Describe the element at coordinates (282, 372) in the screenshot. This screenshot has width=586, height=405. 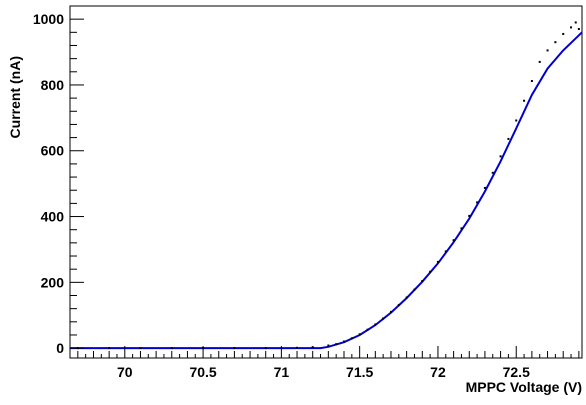
I see `x-tick-label: 71` at that location.